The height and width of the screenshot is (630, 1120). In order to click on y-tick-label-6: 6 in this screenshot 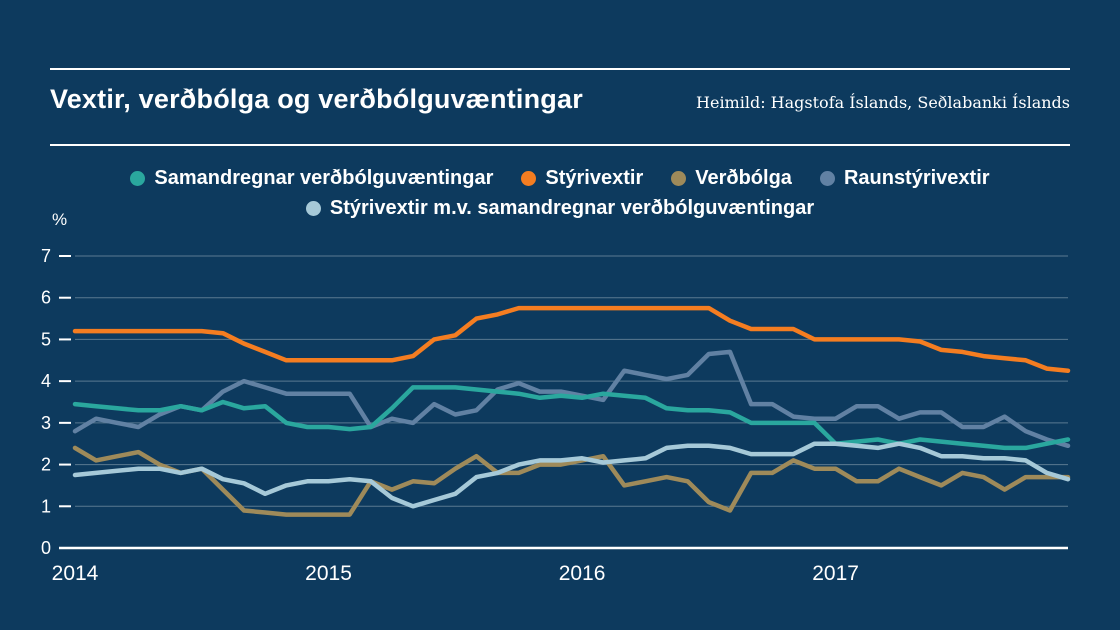, I will do `click(46, 298)`.